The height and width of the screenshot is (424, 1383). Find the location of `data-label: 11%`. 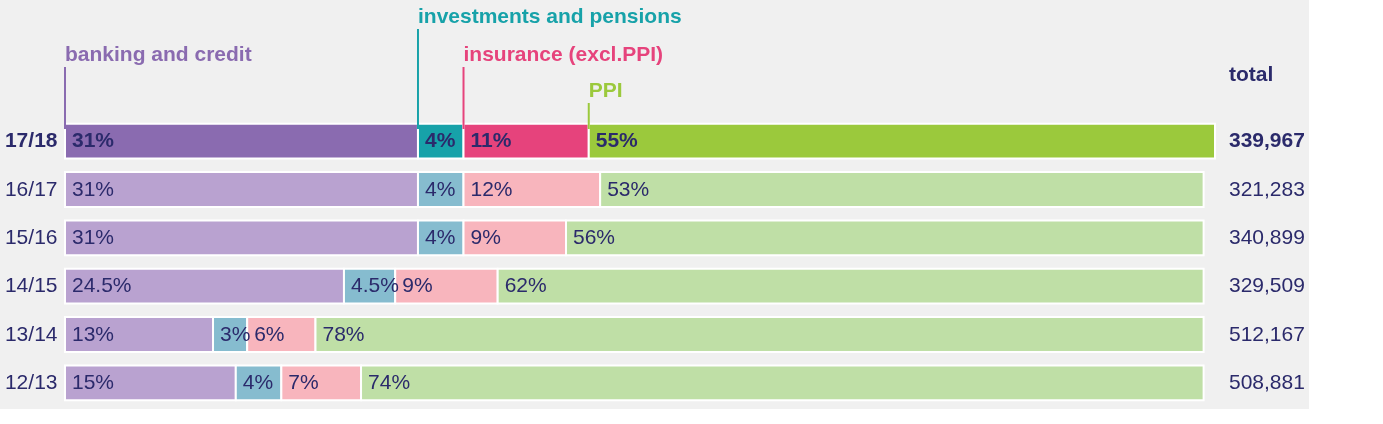

data-label: 11% is located at coordinates (491, 140).